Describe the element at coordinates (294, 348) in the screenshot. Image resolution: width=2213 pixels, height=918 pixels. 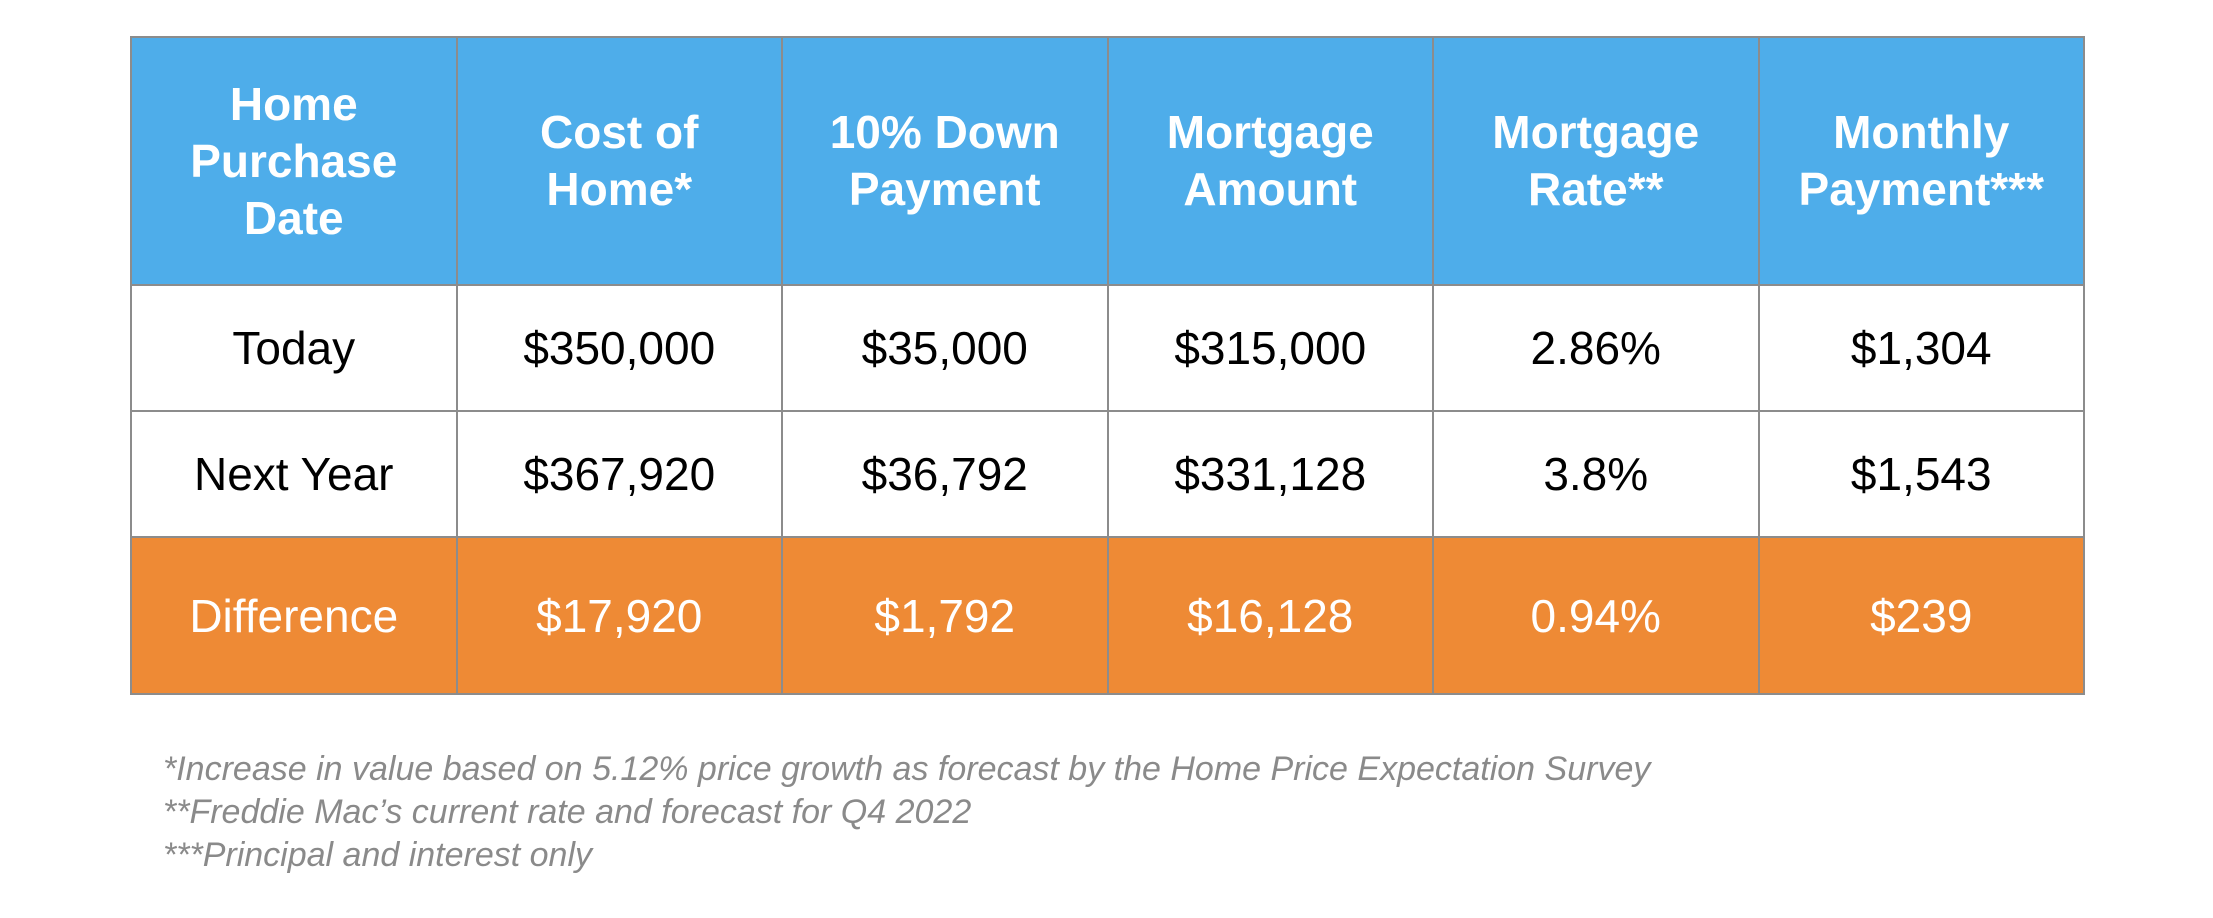
I see `table-cell: Today` at that location.